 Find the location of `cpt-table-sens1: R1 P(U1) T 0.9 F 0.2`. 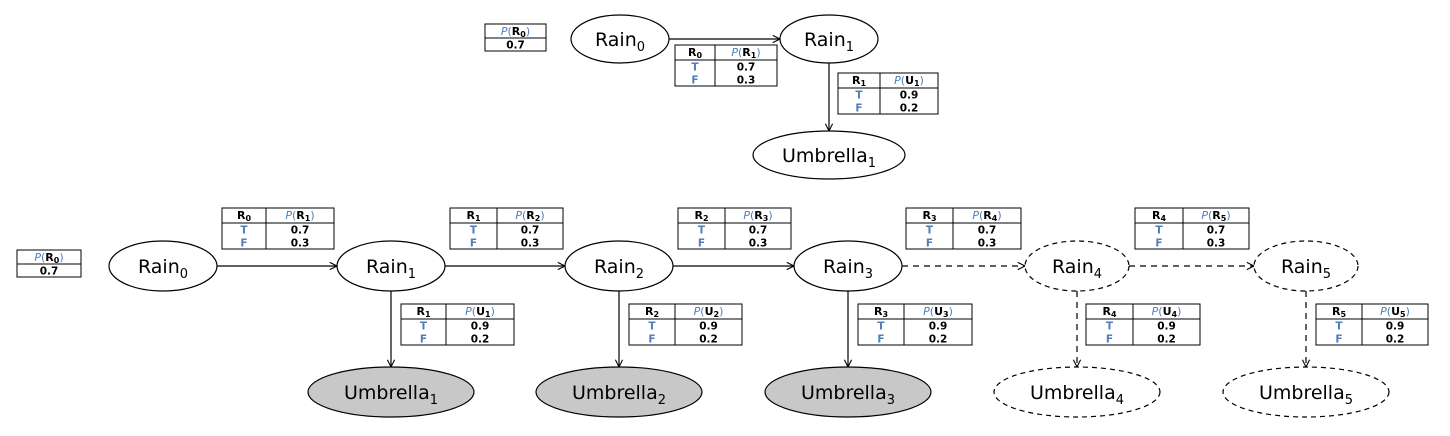

cpt-table-sens1: R1 P(U1) T 0.9 F 0.2 is located at coordinates (457, 324).